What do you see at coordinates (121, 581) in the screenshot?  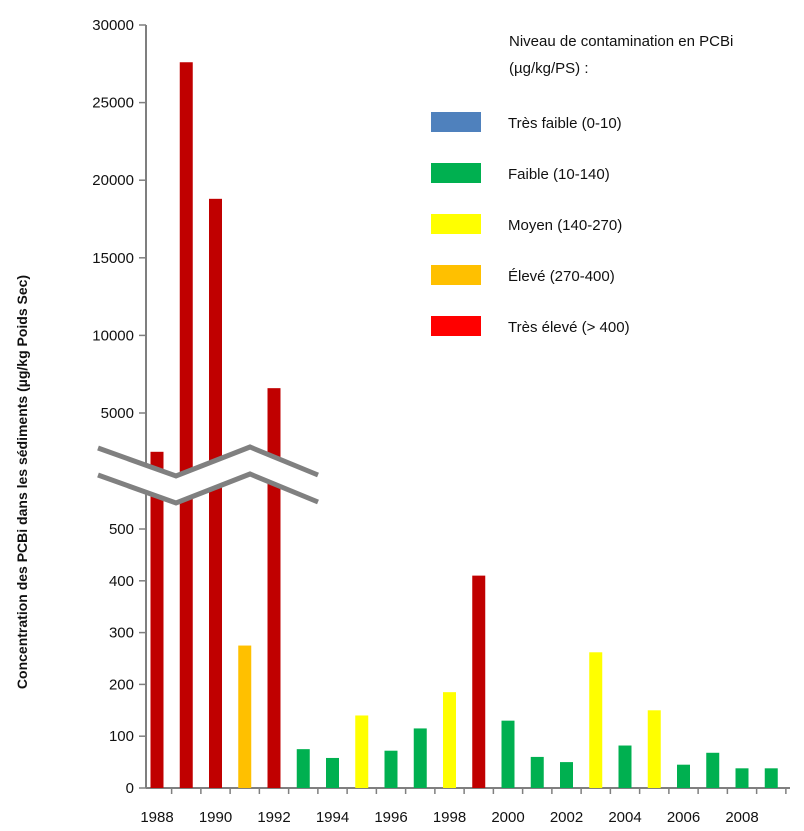 I see `y-tick-label: 400` at bounding box center [121, 581].